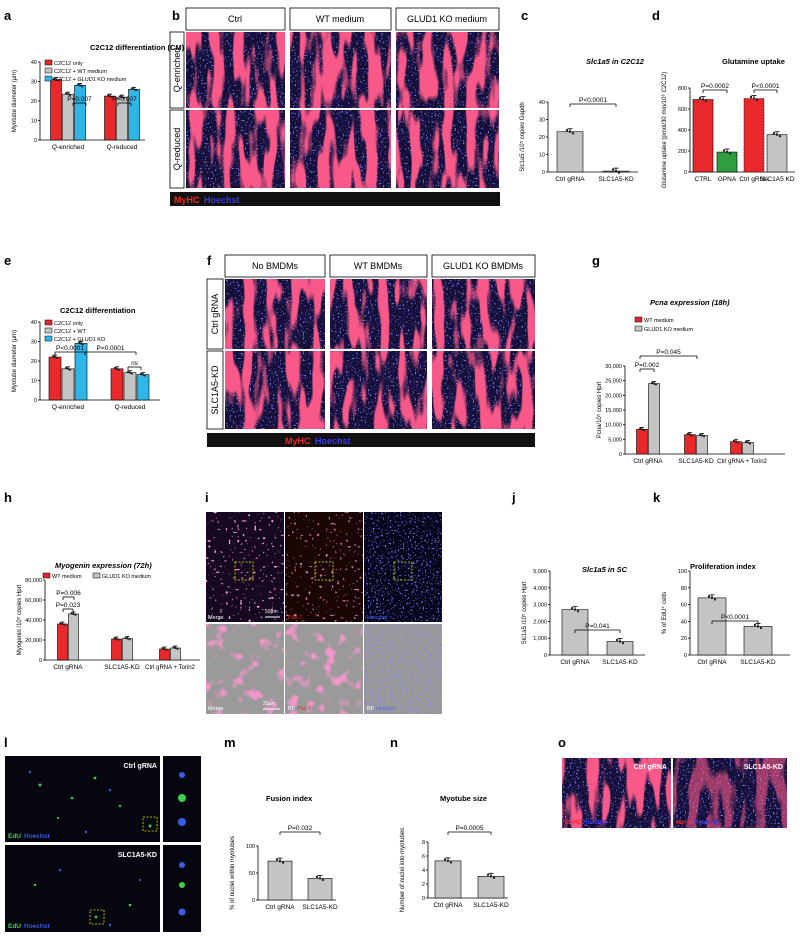  What do you see at coordinates (613, 426) in the screenshot?
I see `y-tick-label: 10,000` at bounding box center [613, 426].